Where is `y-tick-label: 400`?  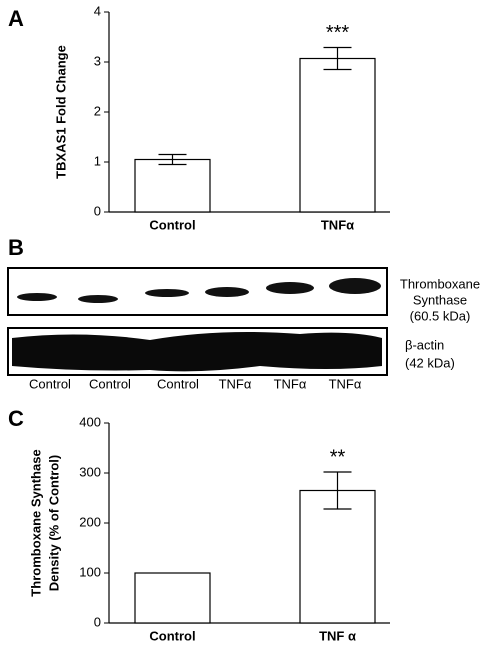 y-tick-label: 400 is located at coordinates (90, 421).